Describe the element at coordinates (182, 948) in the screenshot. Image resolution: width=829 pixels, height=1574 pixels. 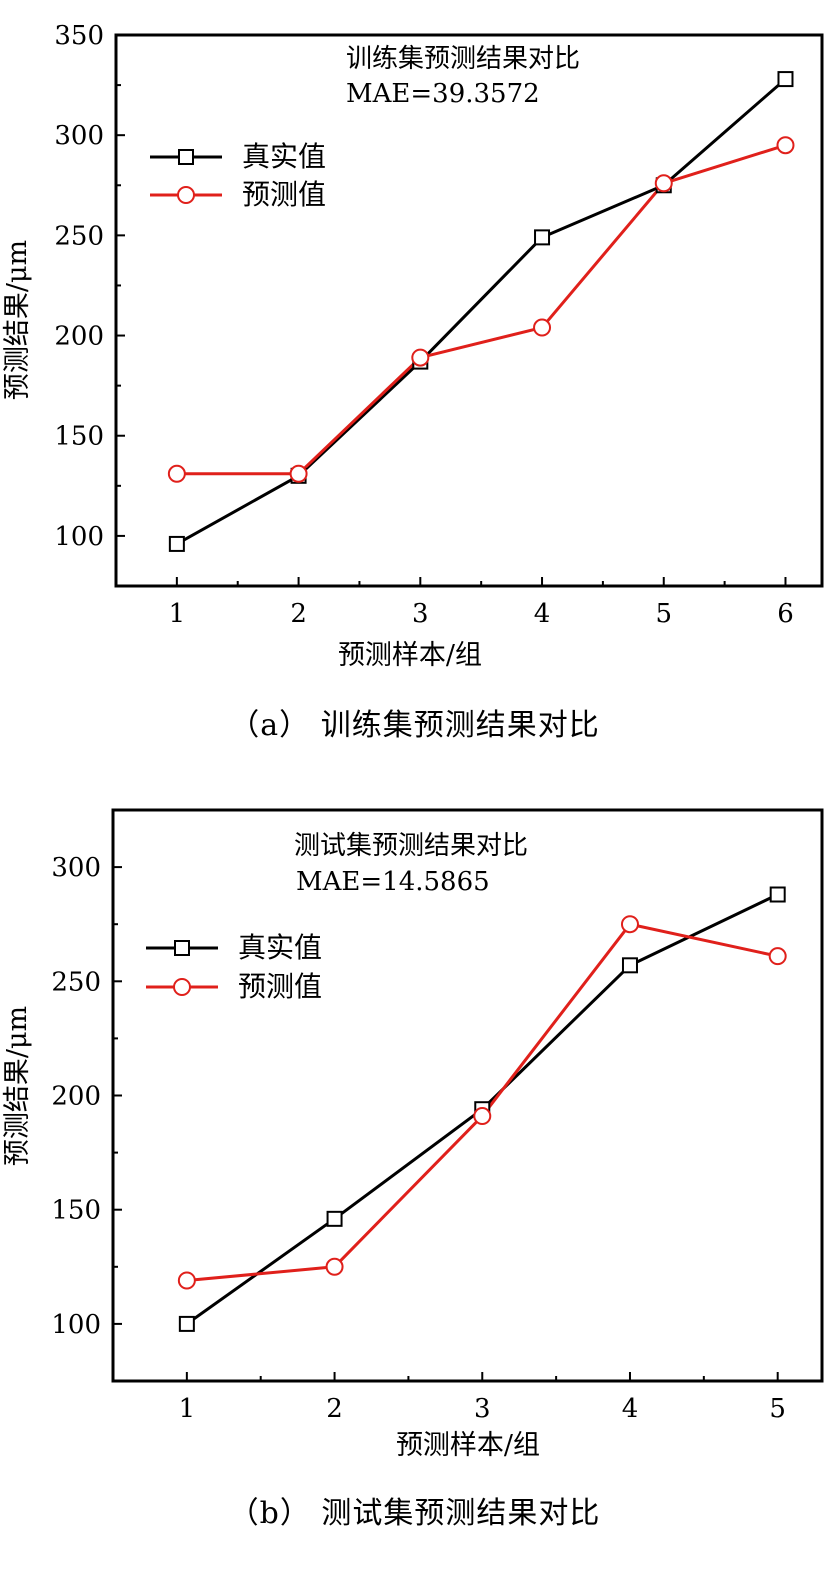
I see `legend-b-marker-actual` at that location.